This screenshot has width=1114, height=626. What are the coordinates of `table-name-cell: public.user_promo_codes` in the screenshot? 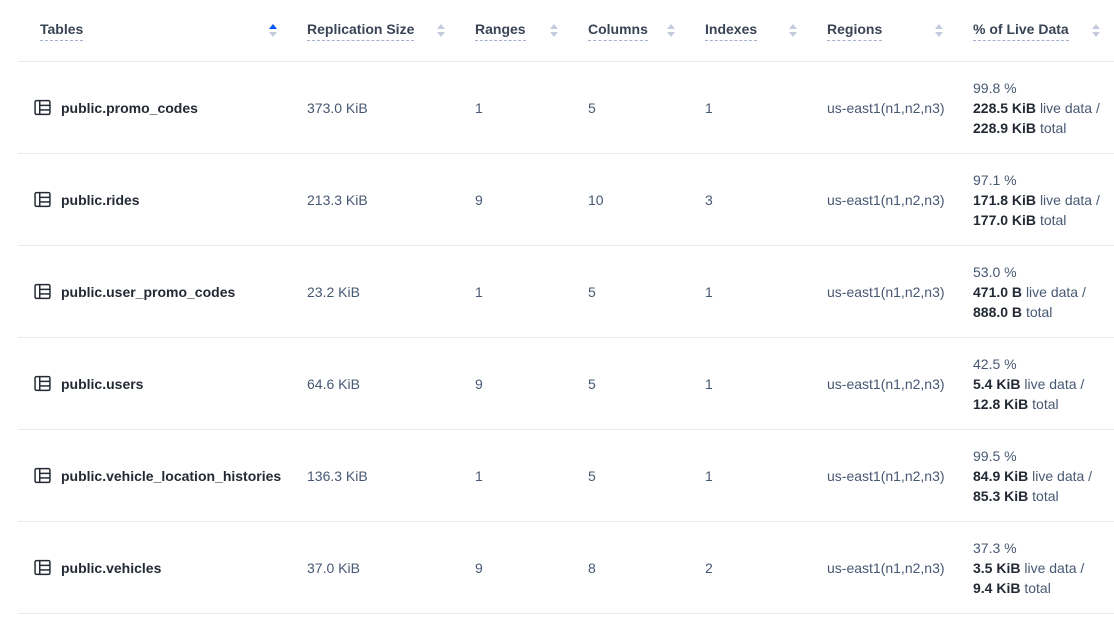 It's located at (154, 292).